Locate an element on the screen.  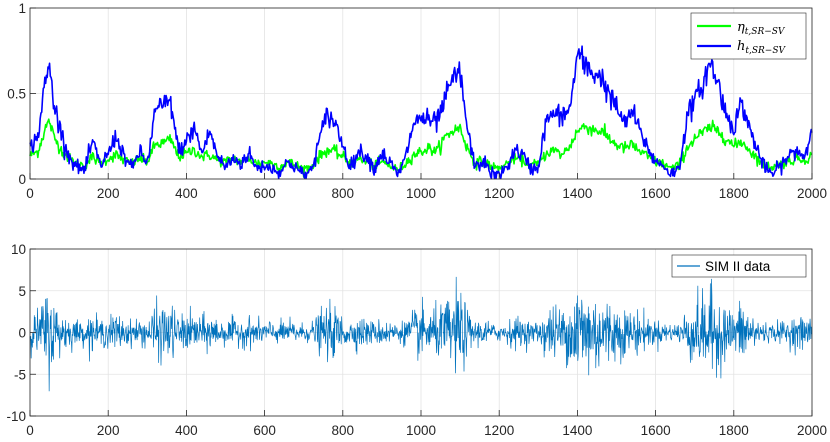
bottom-xtick-label-6: 1200 is located at coordinates (499, 430).